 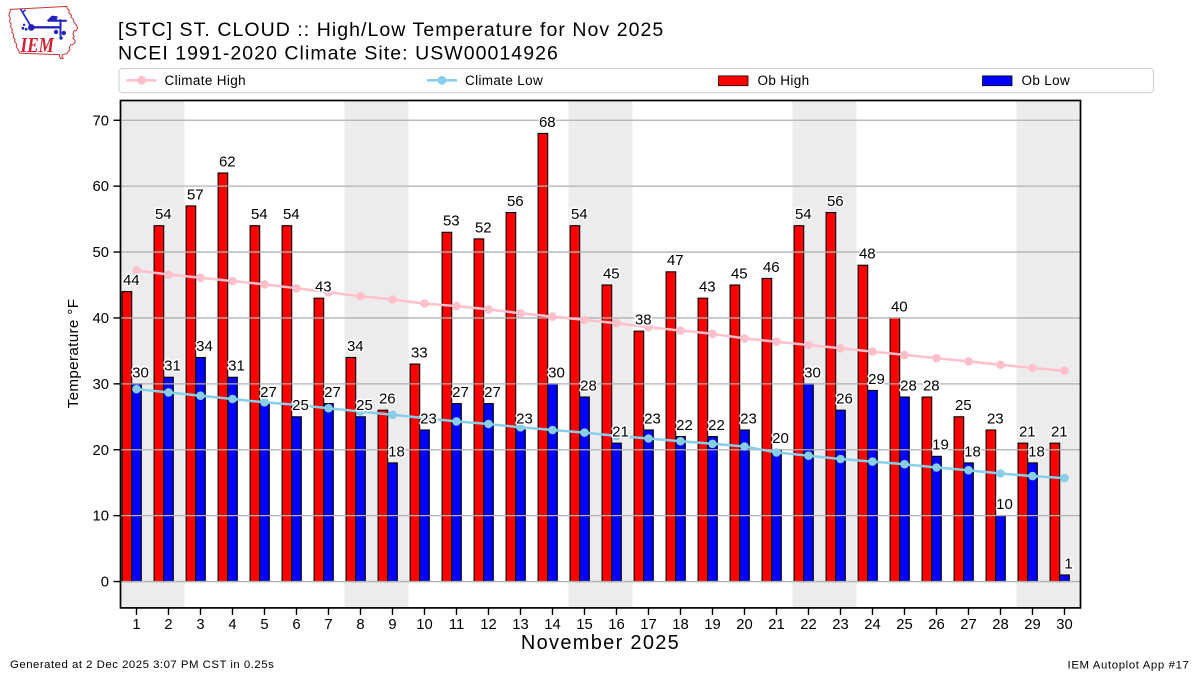 What do you see at coordinates (520, 625) in the screenshot?
I see `svg-text: 13` at bounding box center [520, 625].